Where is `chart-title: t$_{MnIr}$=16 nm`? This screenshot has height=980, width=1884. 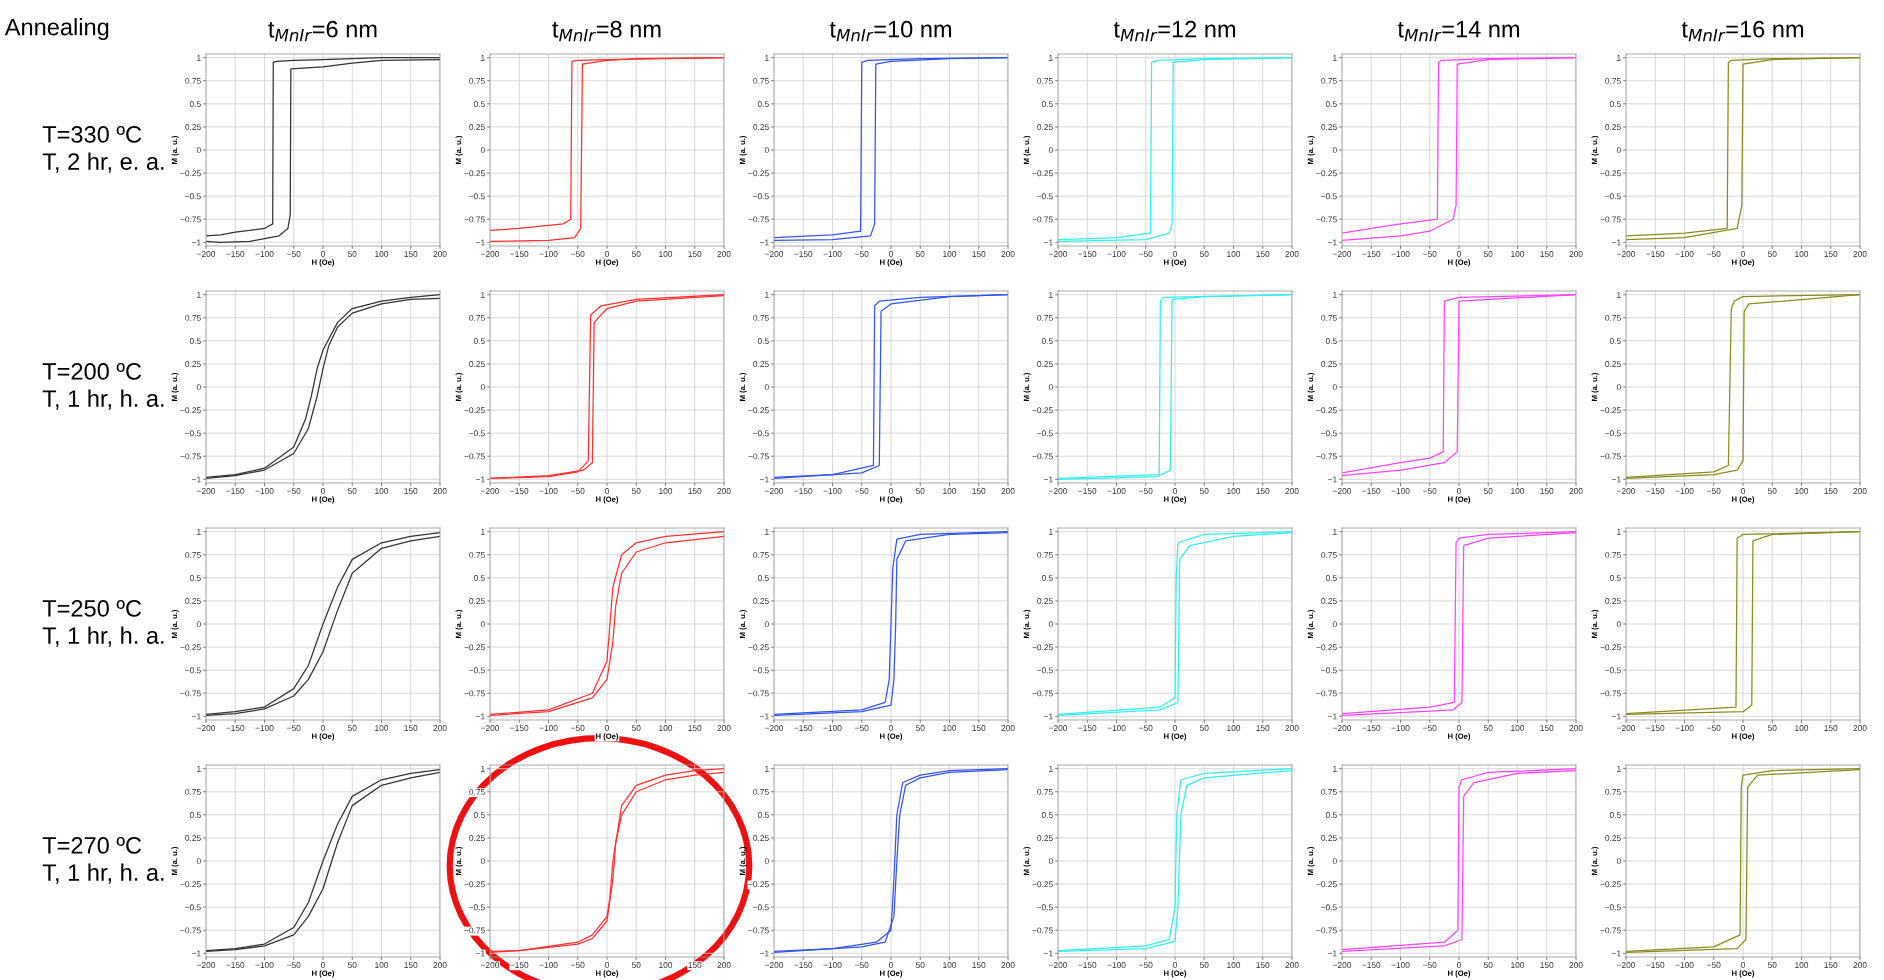 chart-title: t$_{MnIr}$=16 nm is located at coordinates (1742, 31).